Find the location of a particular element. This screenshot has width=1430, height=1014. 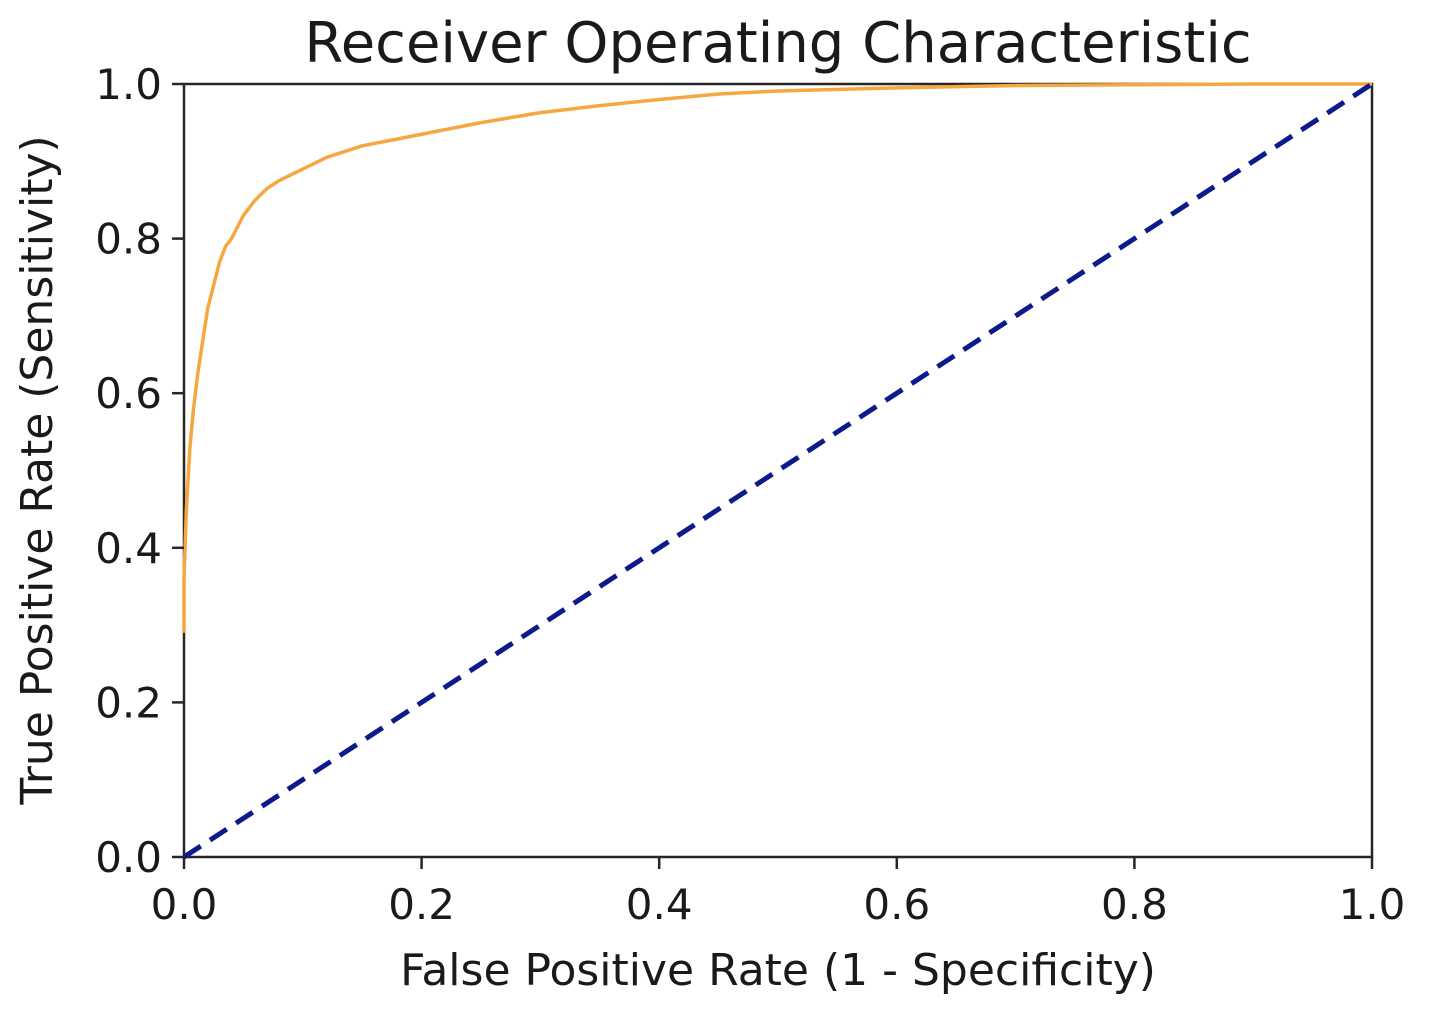

y-tick-label: 0.8 is located at coordinates (128, 239).